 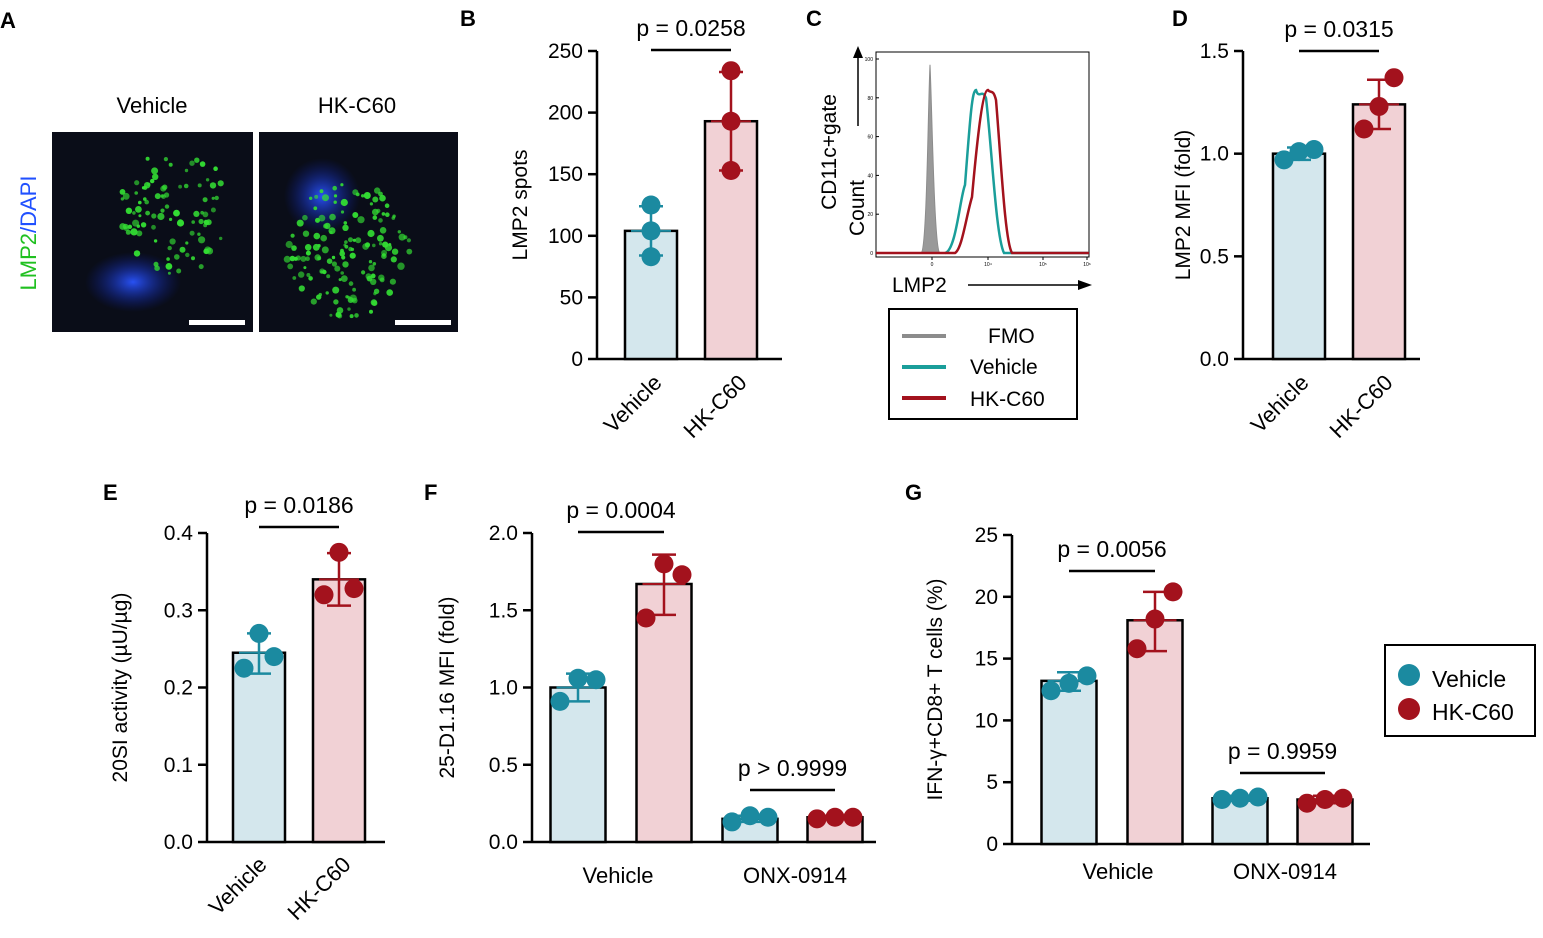 I want to click on panel-c-ticks: 0 20 40 60 80 100 0 10⁴ 10⁵ 10⁶, so click(x=978, y=162).